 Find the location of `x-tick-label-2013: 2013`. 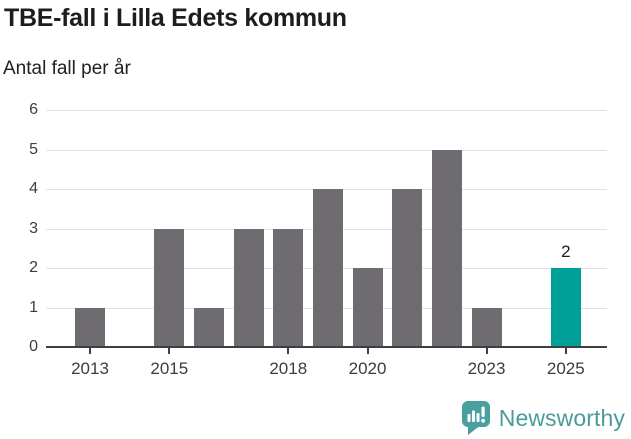

x-tick-label-2013: 2013 is located at coordinates (90, 368).